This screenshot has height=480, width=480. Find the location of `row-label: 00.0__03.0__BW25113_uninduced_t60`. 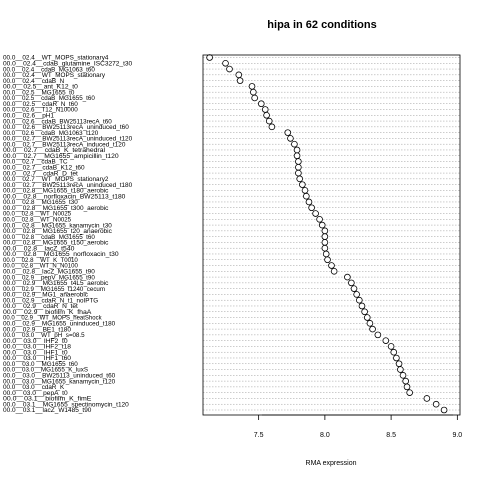

row-label: 00.0__03.0__BW25113_uninduced_t60 is located at coordinates (59, 376).